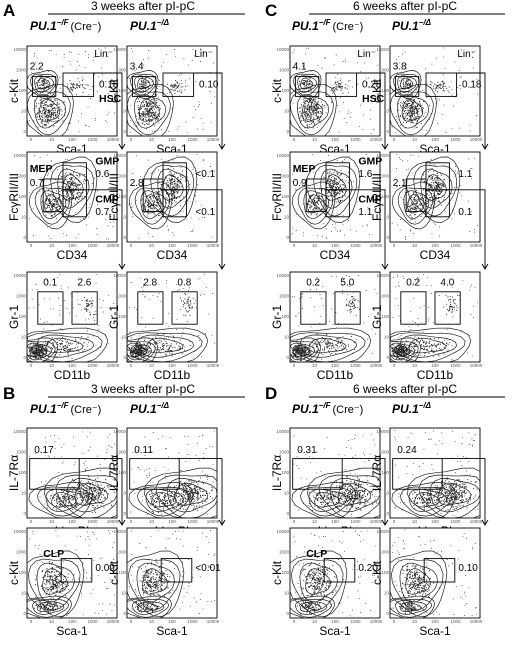 This screenshot has height=649, width=520. What do you see at coordinates (21, 70) in the screenshot?
I see `y-tick-label: 1000` at bounding box center [21, 70].